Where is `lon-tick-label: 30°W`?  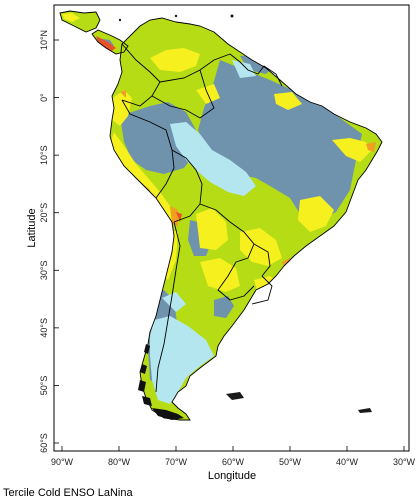
lon-tick-label: 30°W is located at coordinates (404, 462).